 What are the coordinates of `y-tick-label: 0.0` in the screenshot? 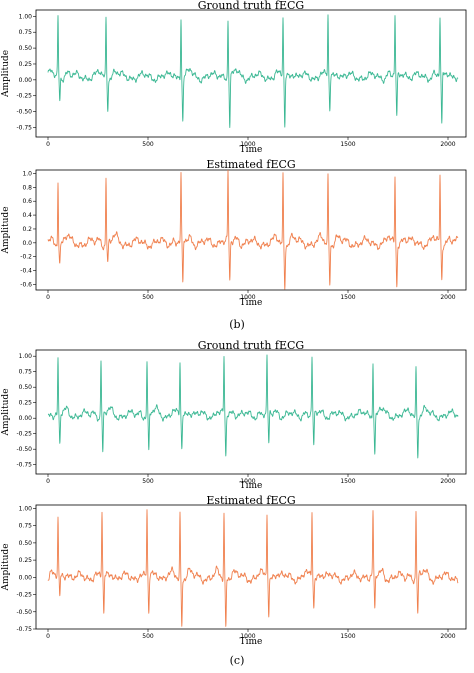 It's located at (27, 243).